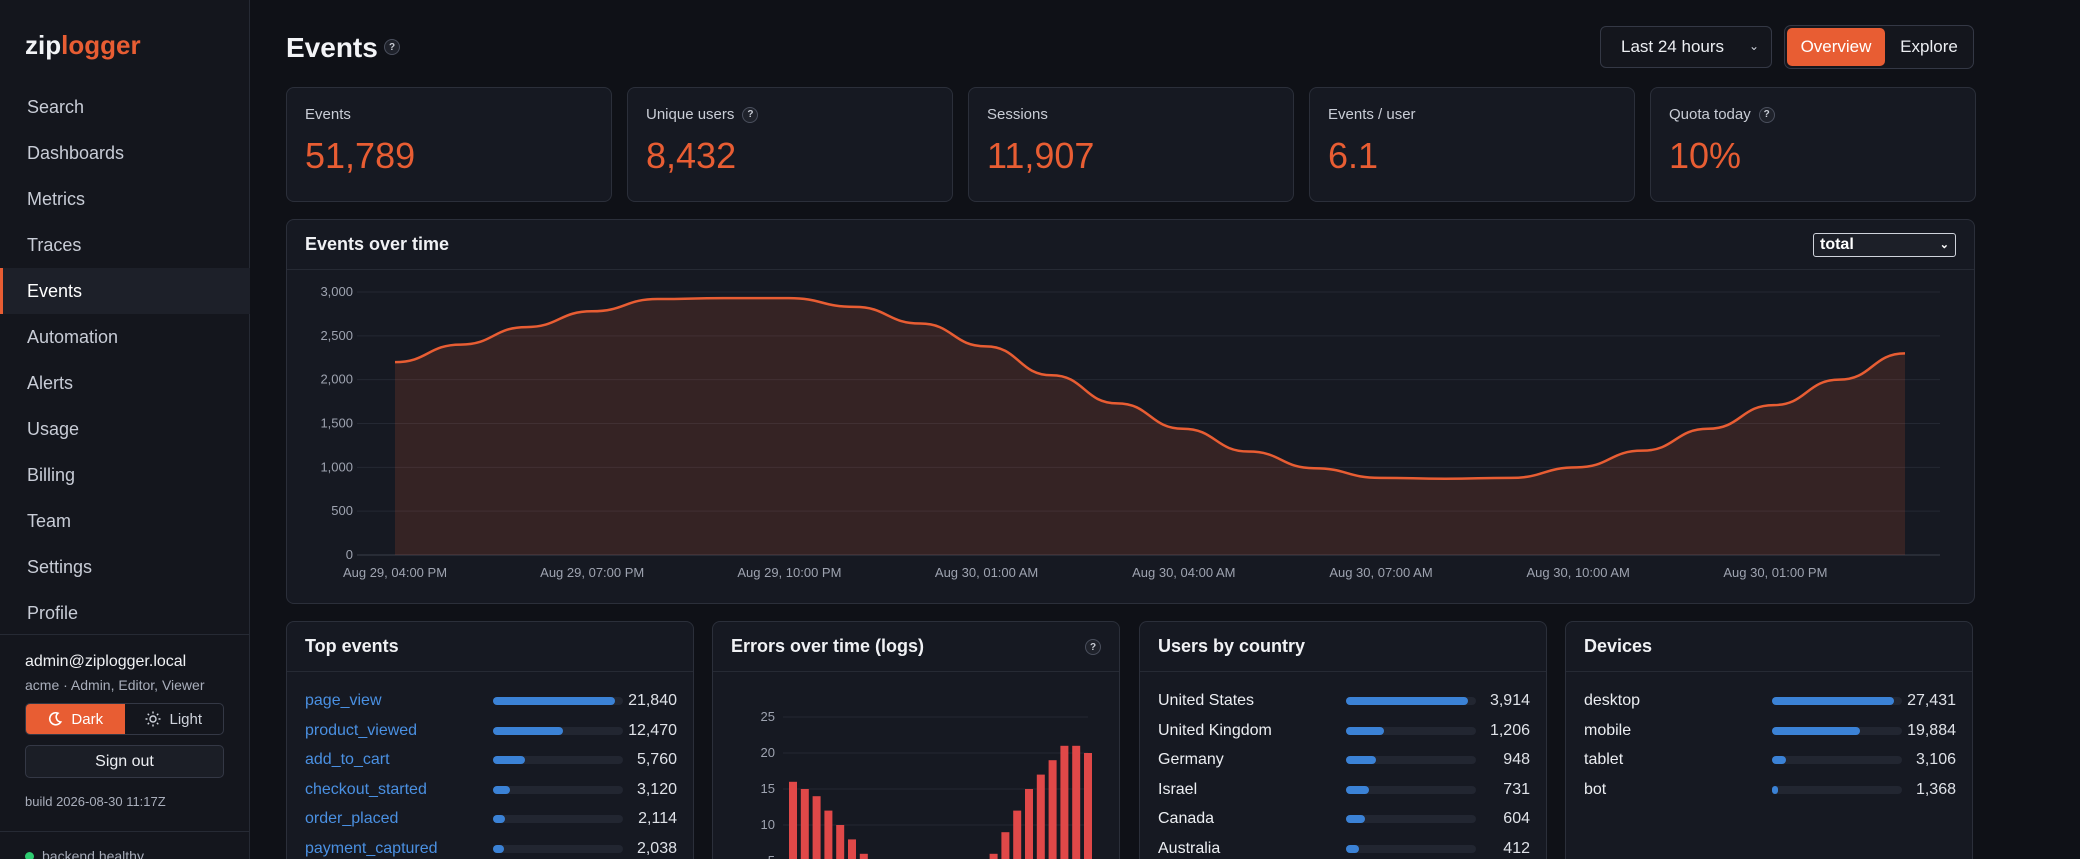 This screenshot has height=859, width=2080. Describe the element at coordinates (366, 789) in the screenshot. I see `list-item-label: checkout_started` at that location.